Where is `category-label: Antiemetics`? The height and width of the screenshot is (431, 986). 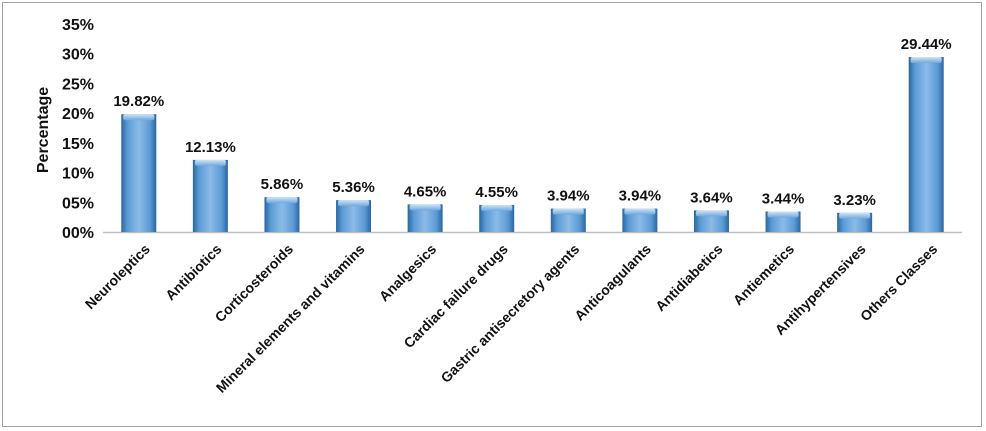 category-label: Antiemetics is located at coordinates (764, 275).